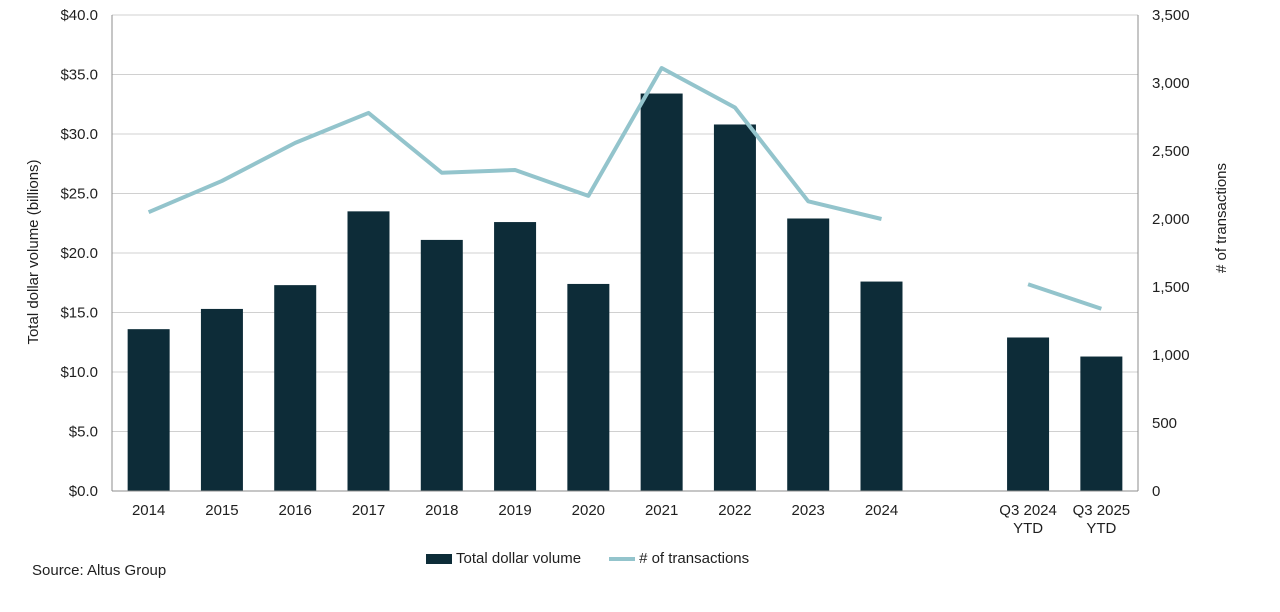 Image resolution: width=1280 pixels, height=612 pixels. What do you see at coordinates (439, 558) in the screenshot?
I see `legend-bar-swatch` at bounding box center [439, 558].